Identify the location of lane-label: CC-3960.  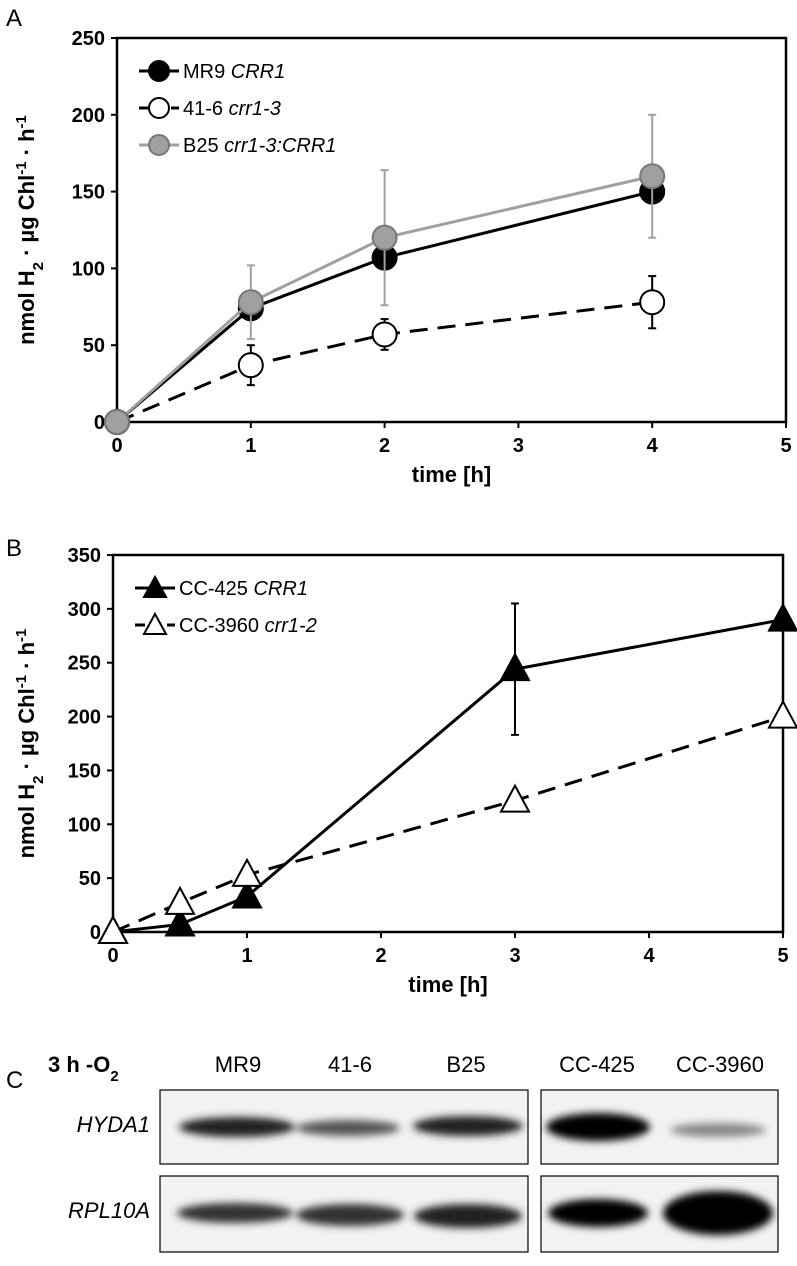
(720, 1064).